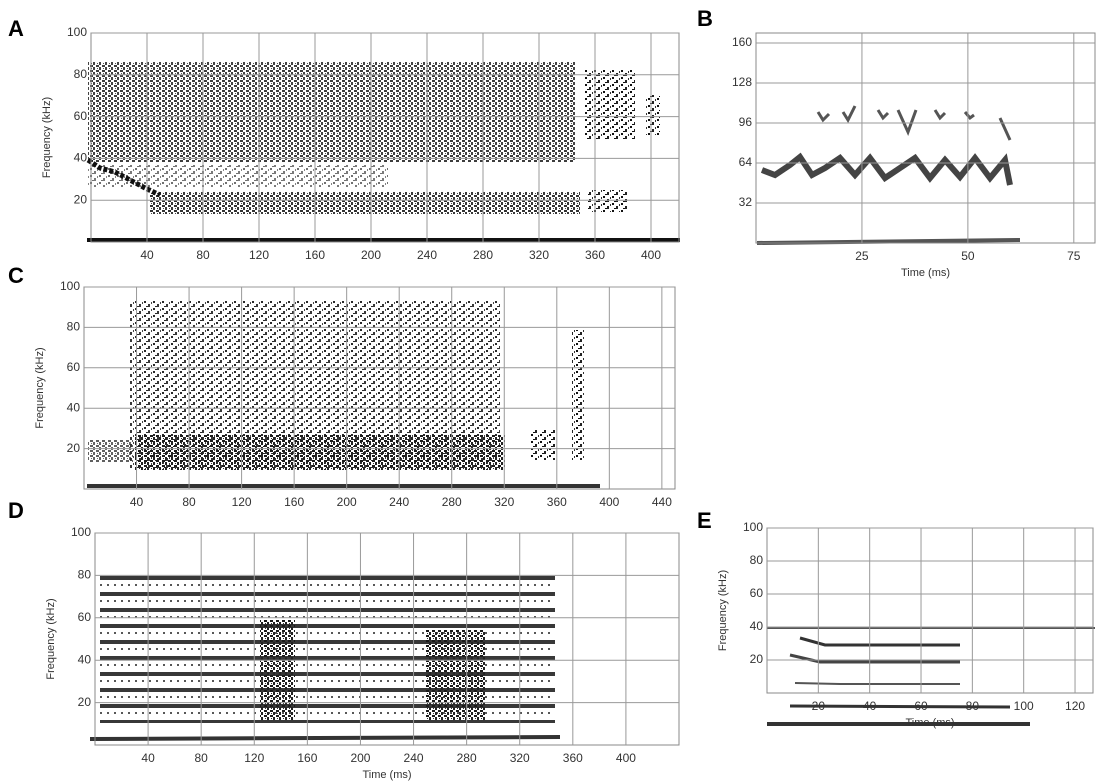 The width and height of the screenshot is (1101, 782). Describe the element at coordinates (742, 42) in the screenshot. I see `y-tick-label: 160` at that location.